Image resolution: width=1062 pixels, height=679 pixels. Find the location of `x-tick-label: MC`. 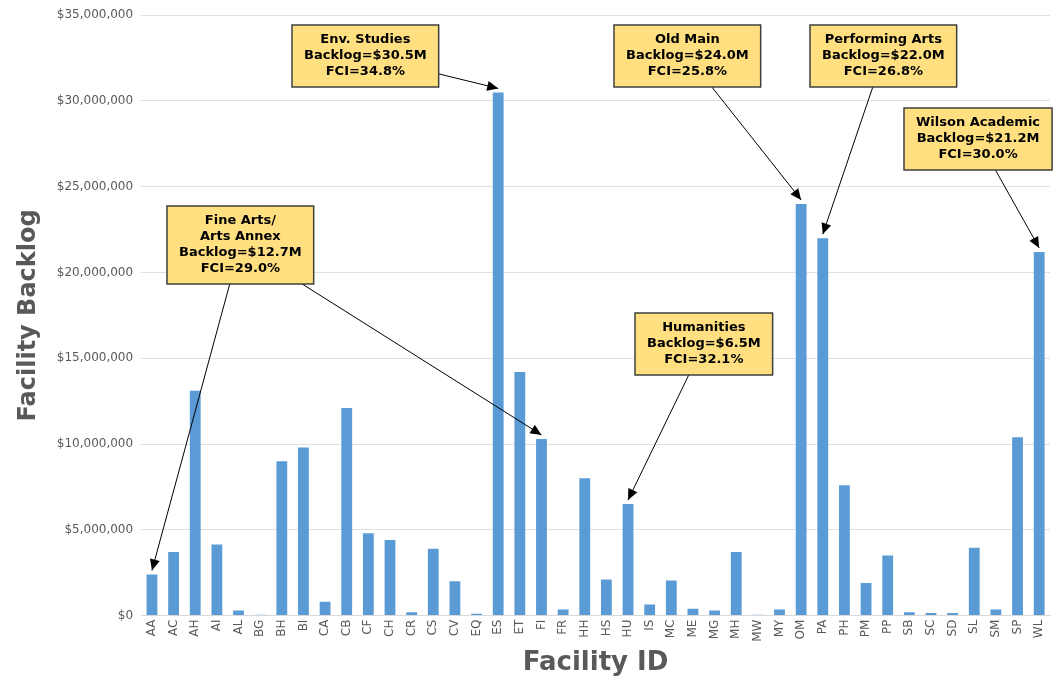

x-tick-label: MC is located at coordinates (670, 629).